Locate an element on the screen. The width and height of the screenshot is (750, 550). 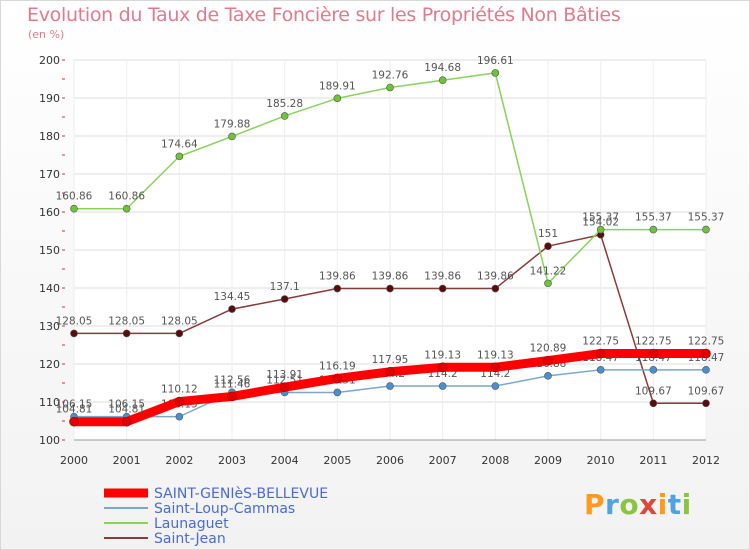
y-tick-180: 180 is located at coordinates (49, 136).